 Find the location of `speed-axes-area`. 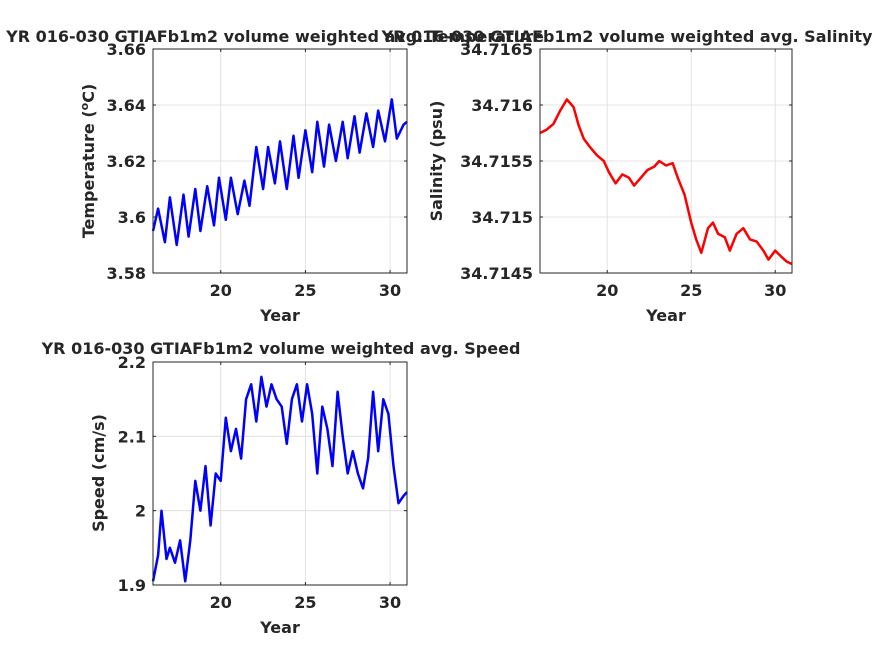

speed-axes-area is located at coordinates (280, 473).